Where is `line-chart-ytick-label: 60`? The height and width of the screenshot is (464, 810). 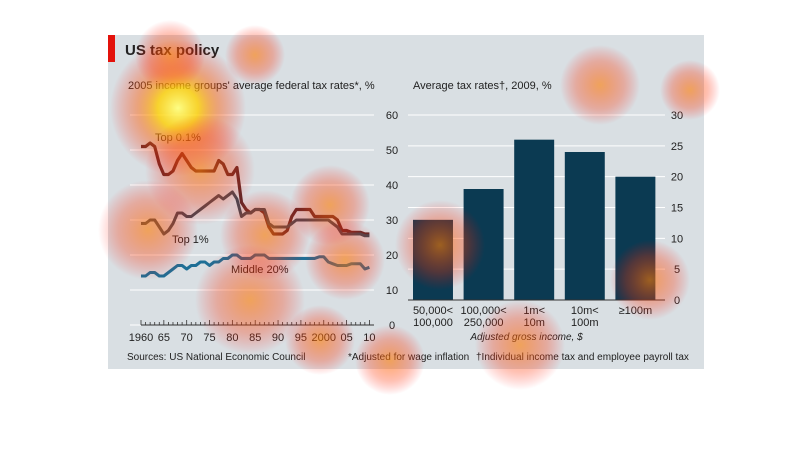
line-chart-ytick-label: 60 is located at coordinates (392, 116).